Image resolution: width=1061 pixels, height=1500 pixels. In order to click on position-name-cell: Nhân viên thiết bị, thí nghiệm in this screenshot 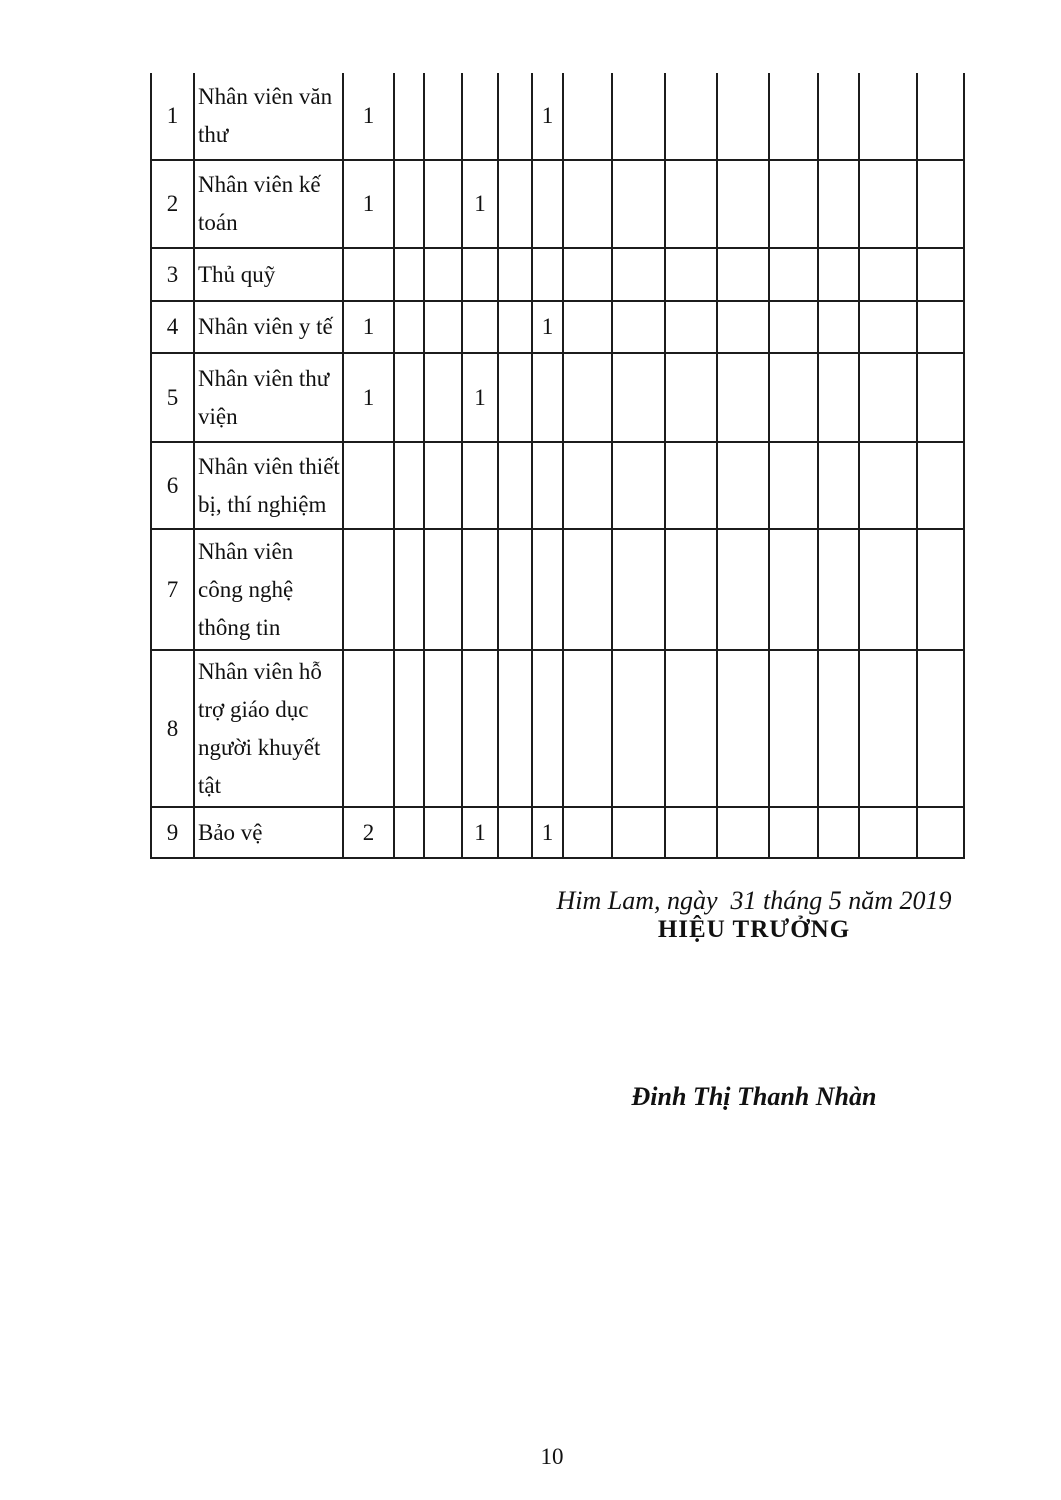, I will do `click(268, 485)`.